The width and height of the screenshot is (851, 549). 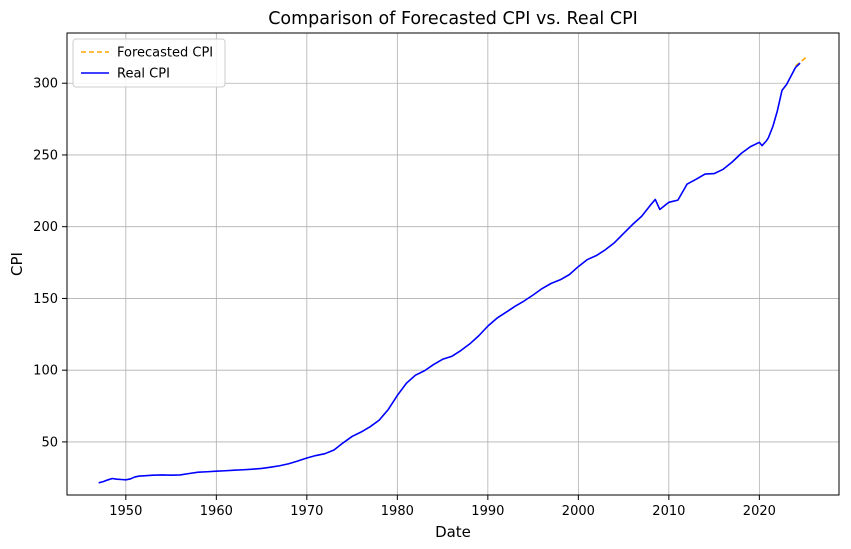 I want to click on x-tick-label: 1950, so click(x=125, y=511).